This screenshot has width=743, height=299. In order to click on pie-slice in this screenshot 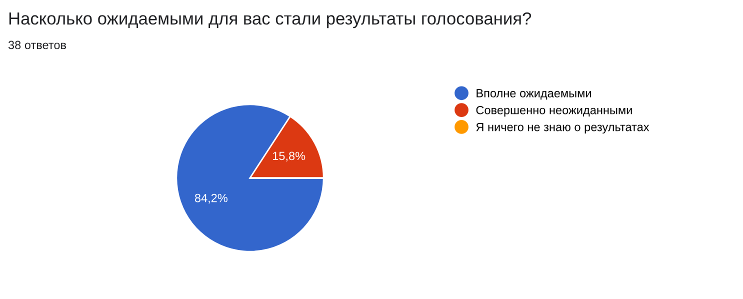, I will do `click(250, 178)`.